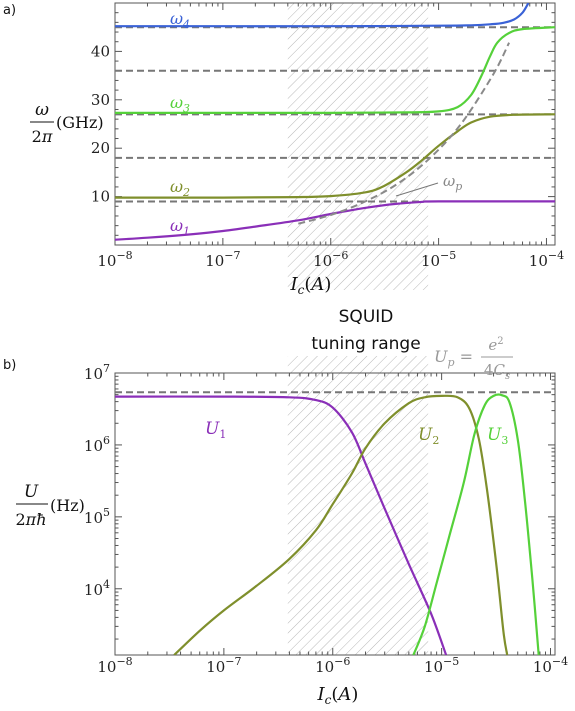  What do you see at coordinates (453, 358) in the screenshot?
I see `up-formula-lhs: Up =` at bounding box center [453, 358].